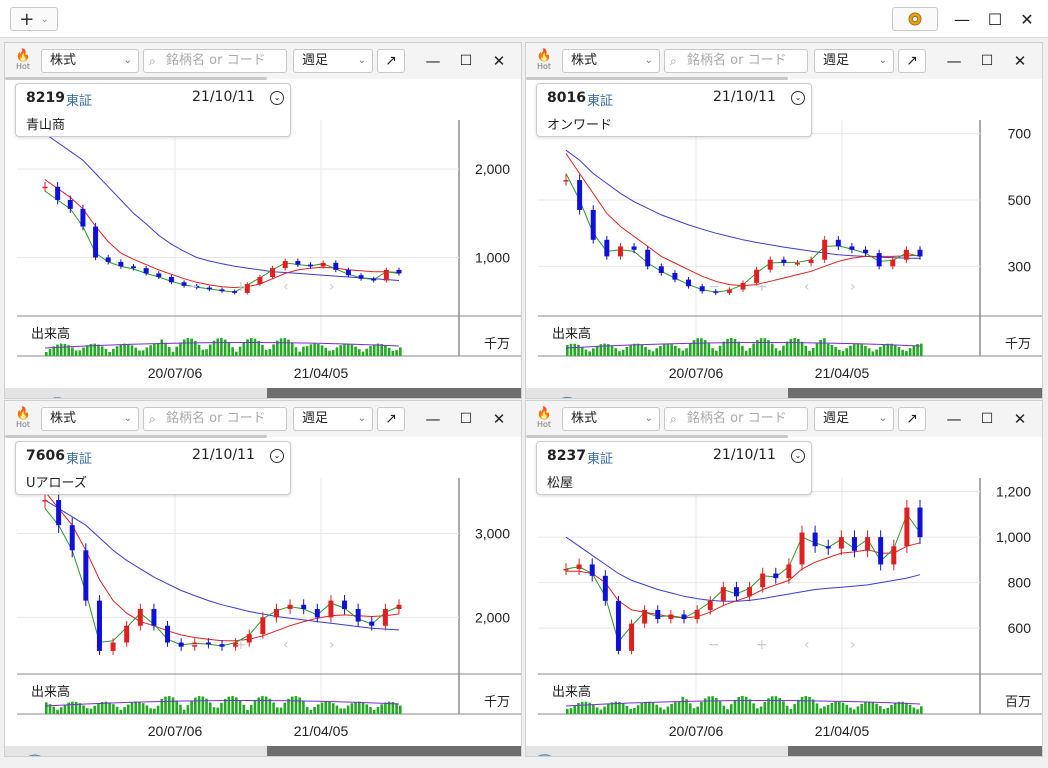  I want to click on window-maximize-button: ☐, so click(995, 19).